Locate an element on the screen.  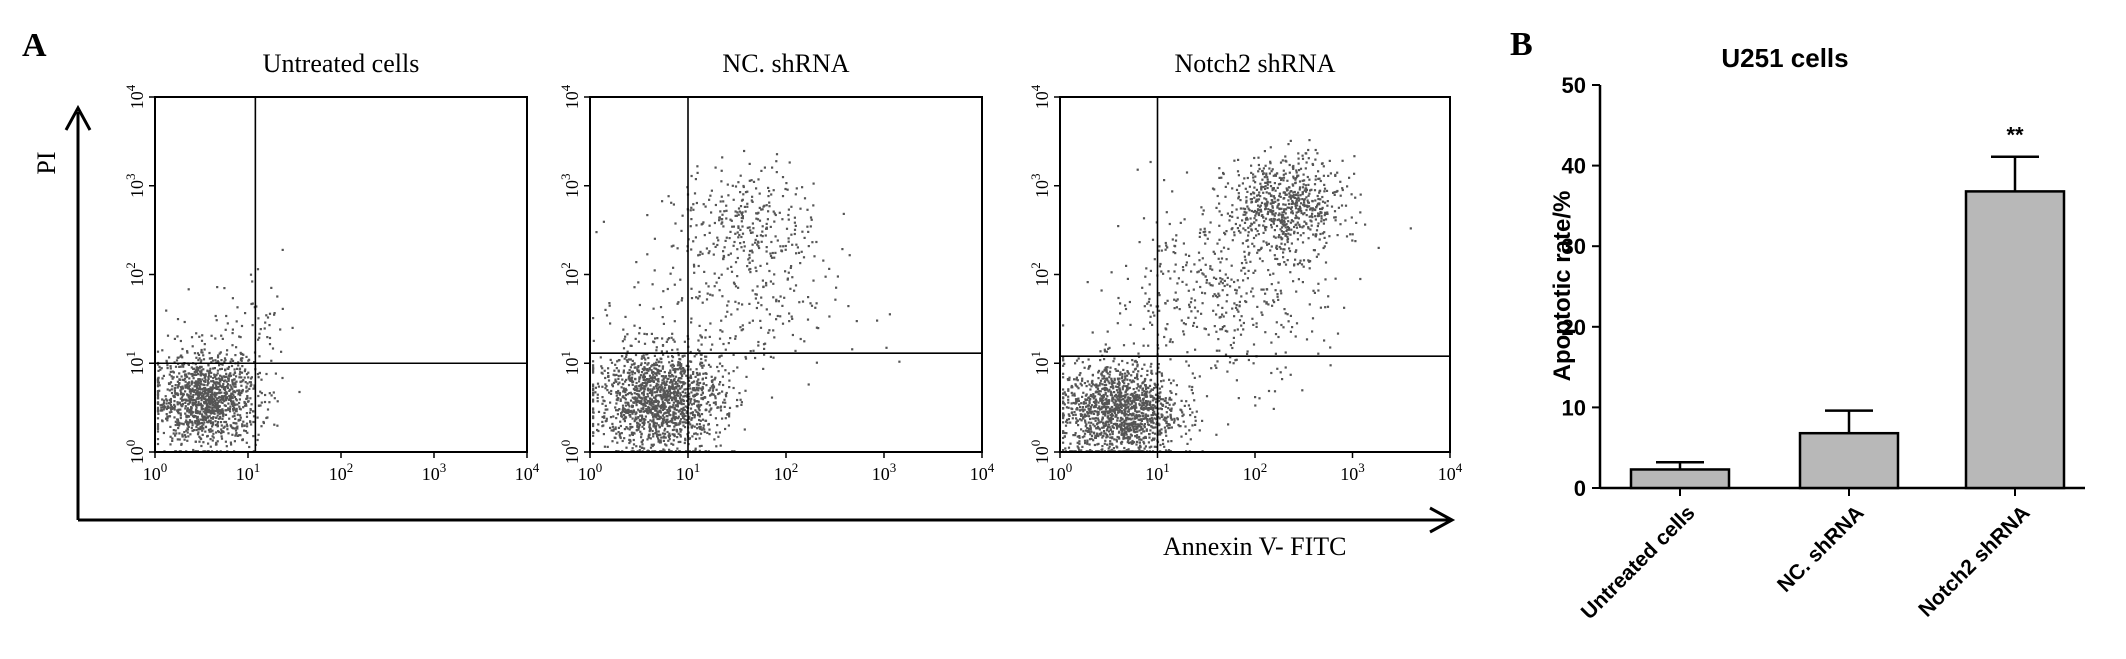
event-dots is located at coordinates (1237, 296).